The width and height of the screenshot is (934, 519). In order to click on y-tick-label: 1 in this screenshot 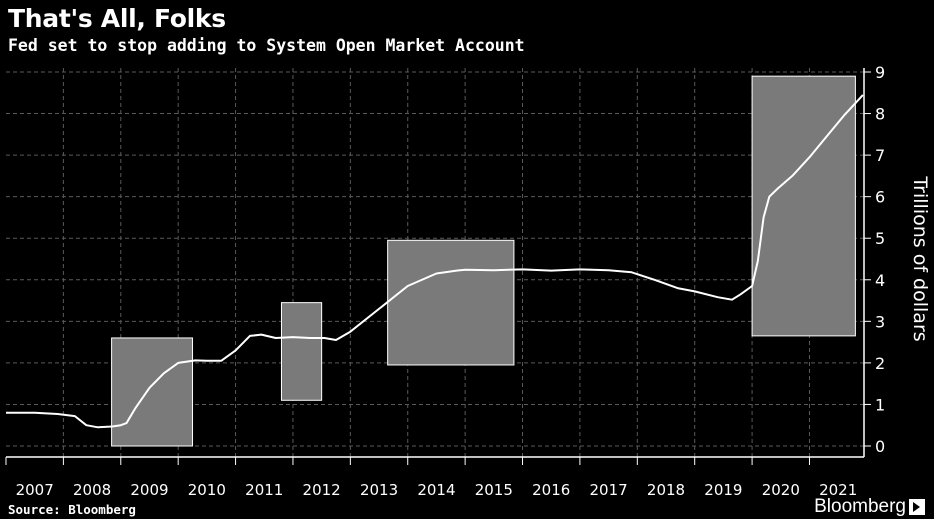, I will do `click(880, 404)`.